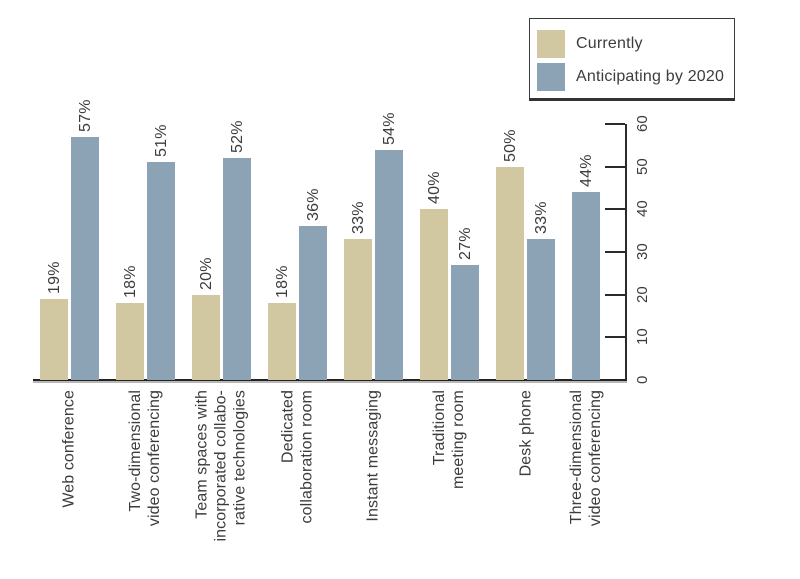  What do you see at coordinates (586, 286) in the screenshot?
I see `bar-anticipating-by-2020-three-dimensional` at bounding box center [586, 286].